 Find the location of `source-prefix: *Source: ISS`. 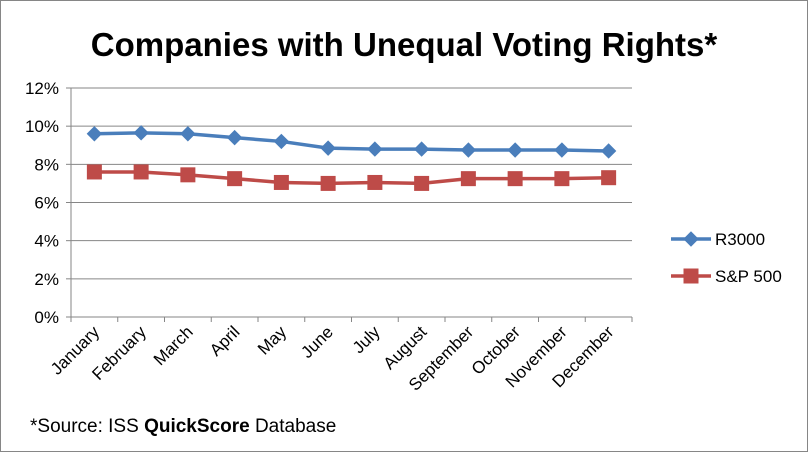

source-prefix: *Source: ISS is located at coordinates (87, 426).